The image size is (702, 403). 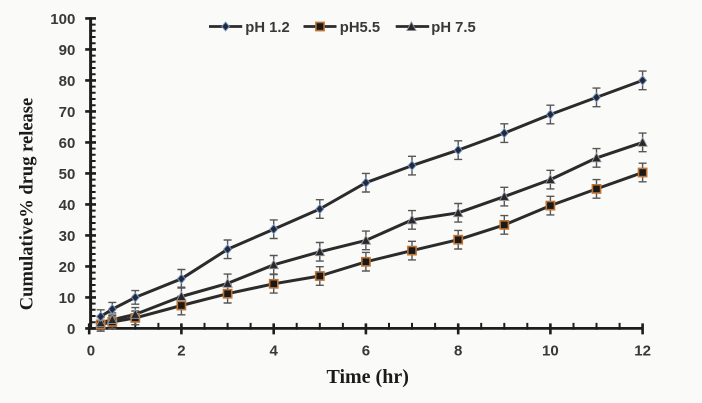 What do you see at coordinates (67, 236) in the screenshot?
I see `svg-text: 30` at bounding box center [67, 236].